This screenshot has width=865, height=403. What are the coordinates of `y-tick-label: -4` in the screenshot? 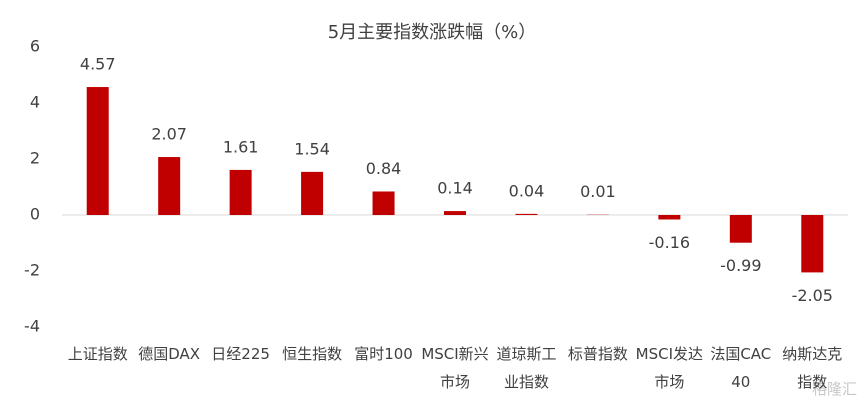 It's located at (32, 326).